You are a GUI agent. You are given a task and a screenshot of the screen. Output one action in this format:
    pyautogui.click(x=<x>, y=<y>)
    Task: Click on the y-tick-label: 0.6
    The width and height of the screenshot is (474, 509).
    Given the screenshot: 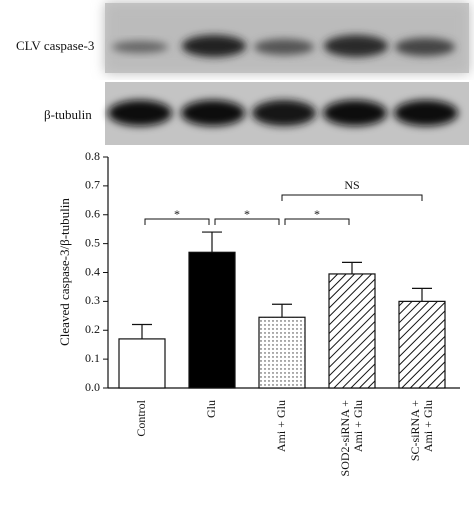 What is the action you would take?
    pyautogui.click(x=92, y=214)
    